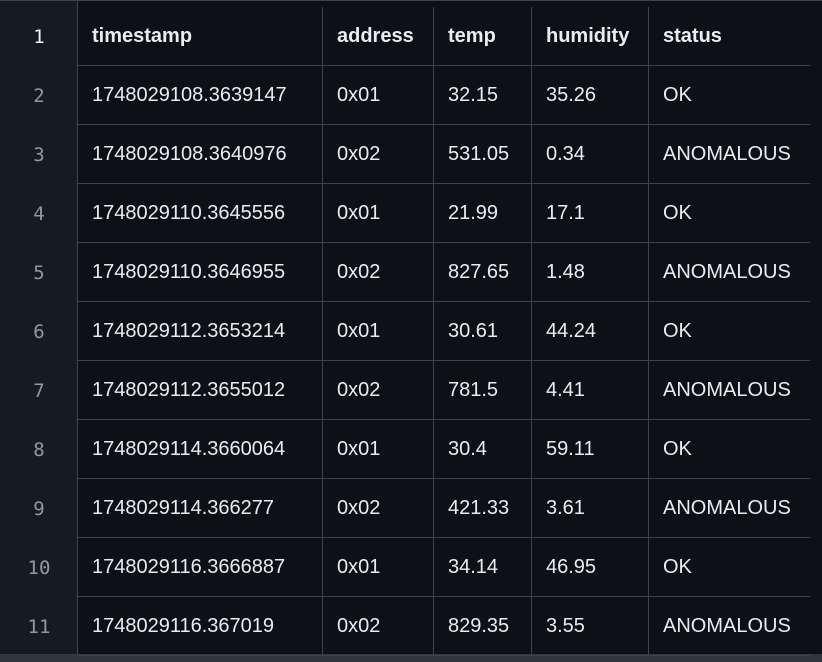 This screenshot has height=662, width=822. I want to click on cell-temp: 30.61, so click(483, 331).